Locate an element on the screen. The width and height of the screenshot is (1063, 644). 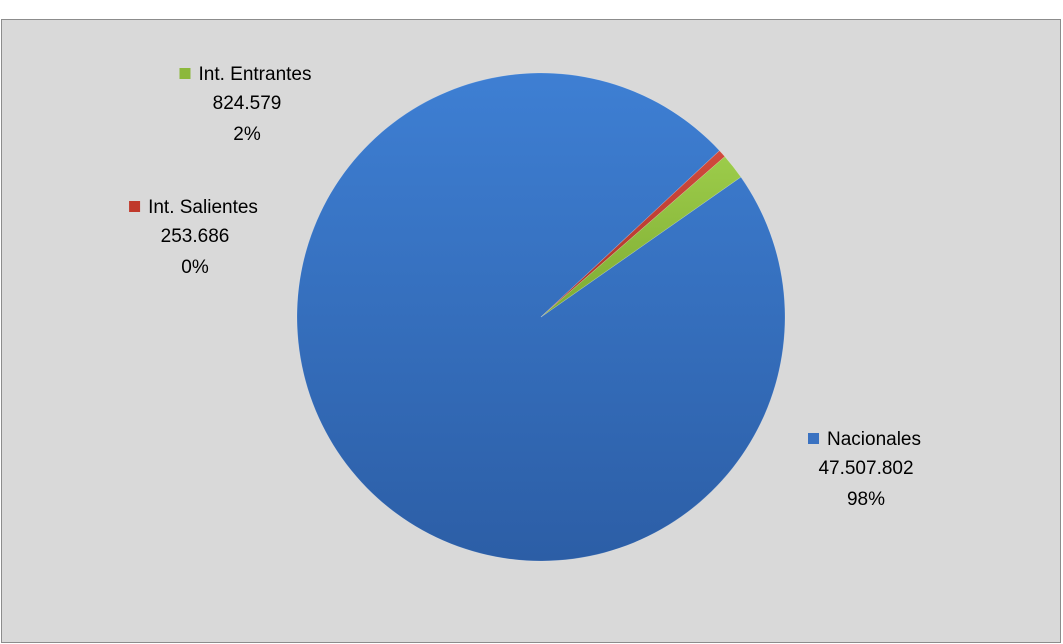
pie-slice-int-salientes is located at coordinates (633, 234).